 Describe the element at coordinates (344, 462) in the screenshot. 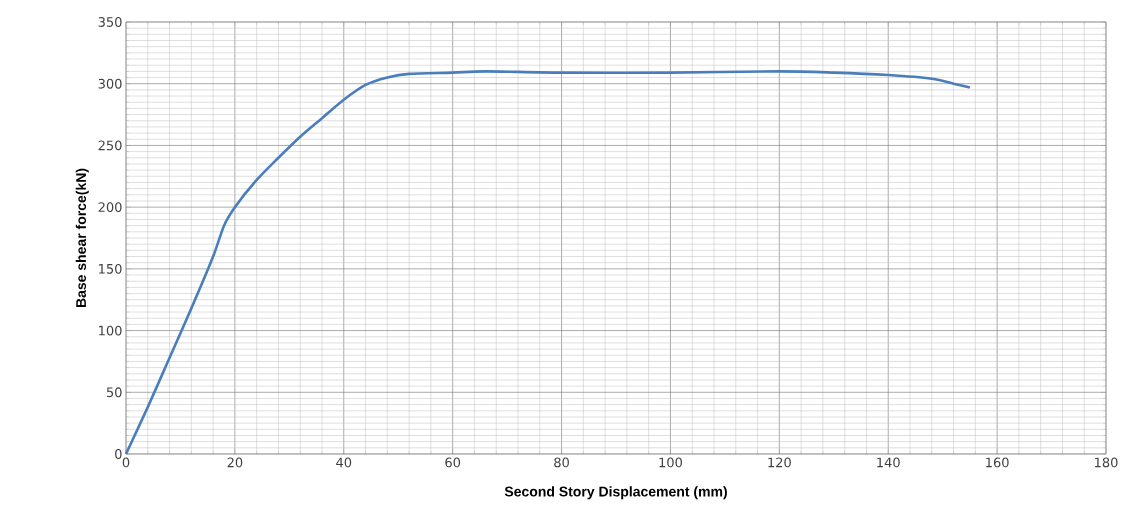

I see `x-tick-label: 40` at that location.